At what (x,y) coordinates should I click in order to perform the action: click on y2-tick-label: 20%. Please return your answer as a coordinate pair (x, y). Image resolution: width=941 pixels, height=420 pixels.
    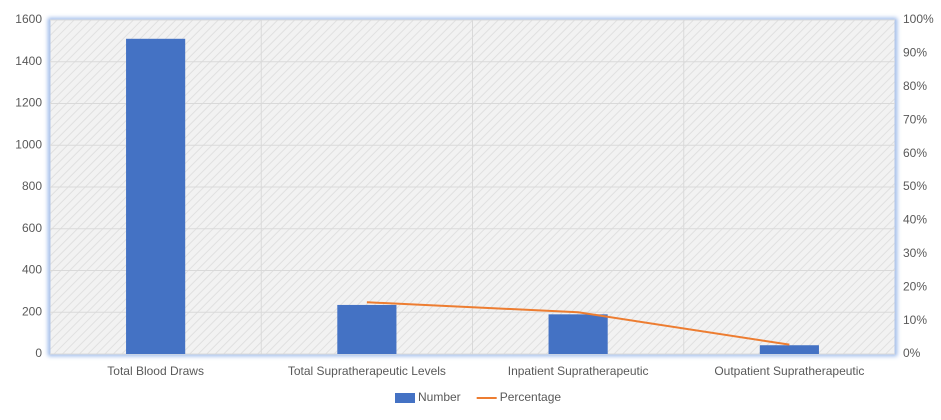
    Looking at the image, I should click on (915, 286).